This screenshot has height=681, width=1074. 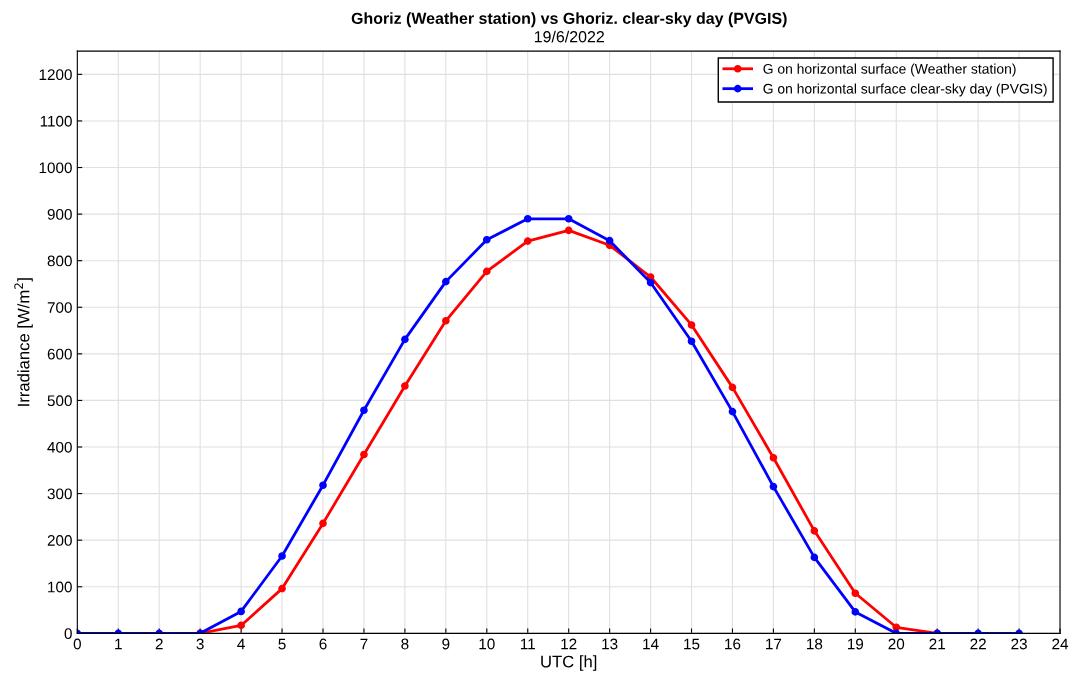 What do you see at coordinates (774, 644) in the screenshot?
I see `x-tick-label: 17` at bounding box center [774, 644].